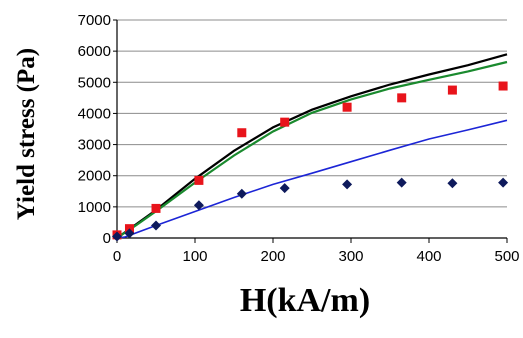  Describe the element at coordinates (94, 176) in the screenshot. I see `y-tick-label: 2000` at that location.